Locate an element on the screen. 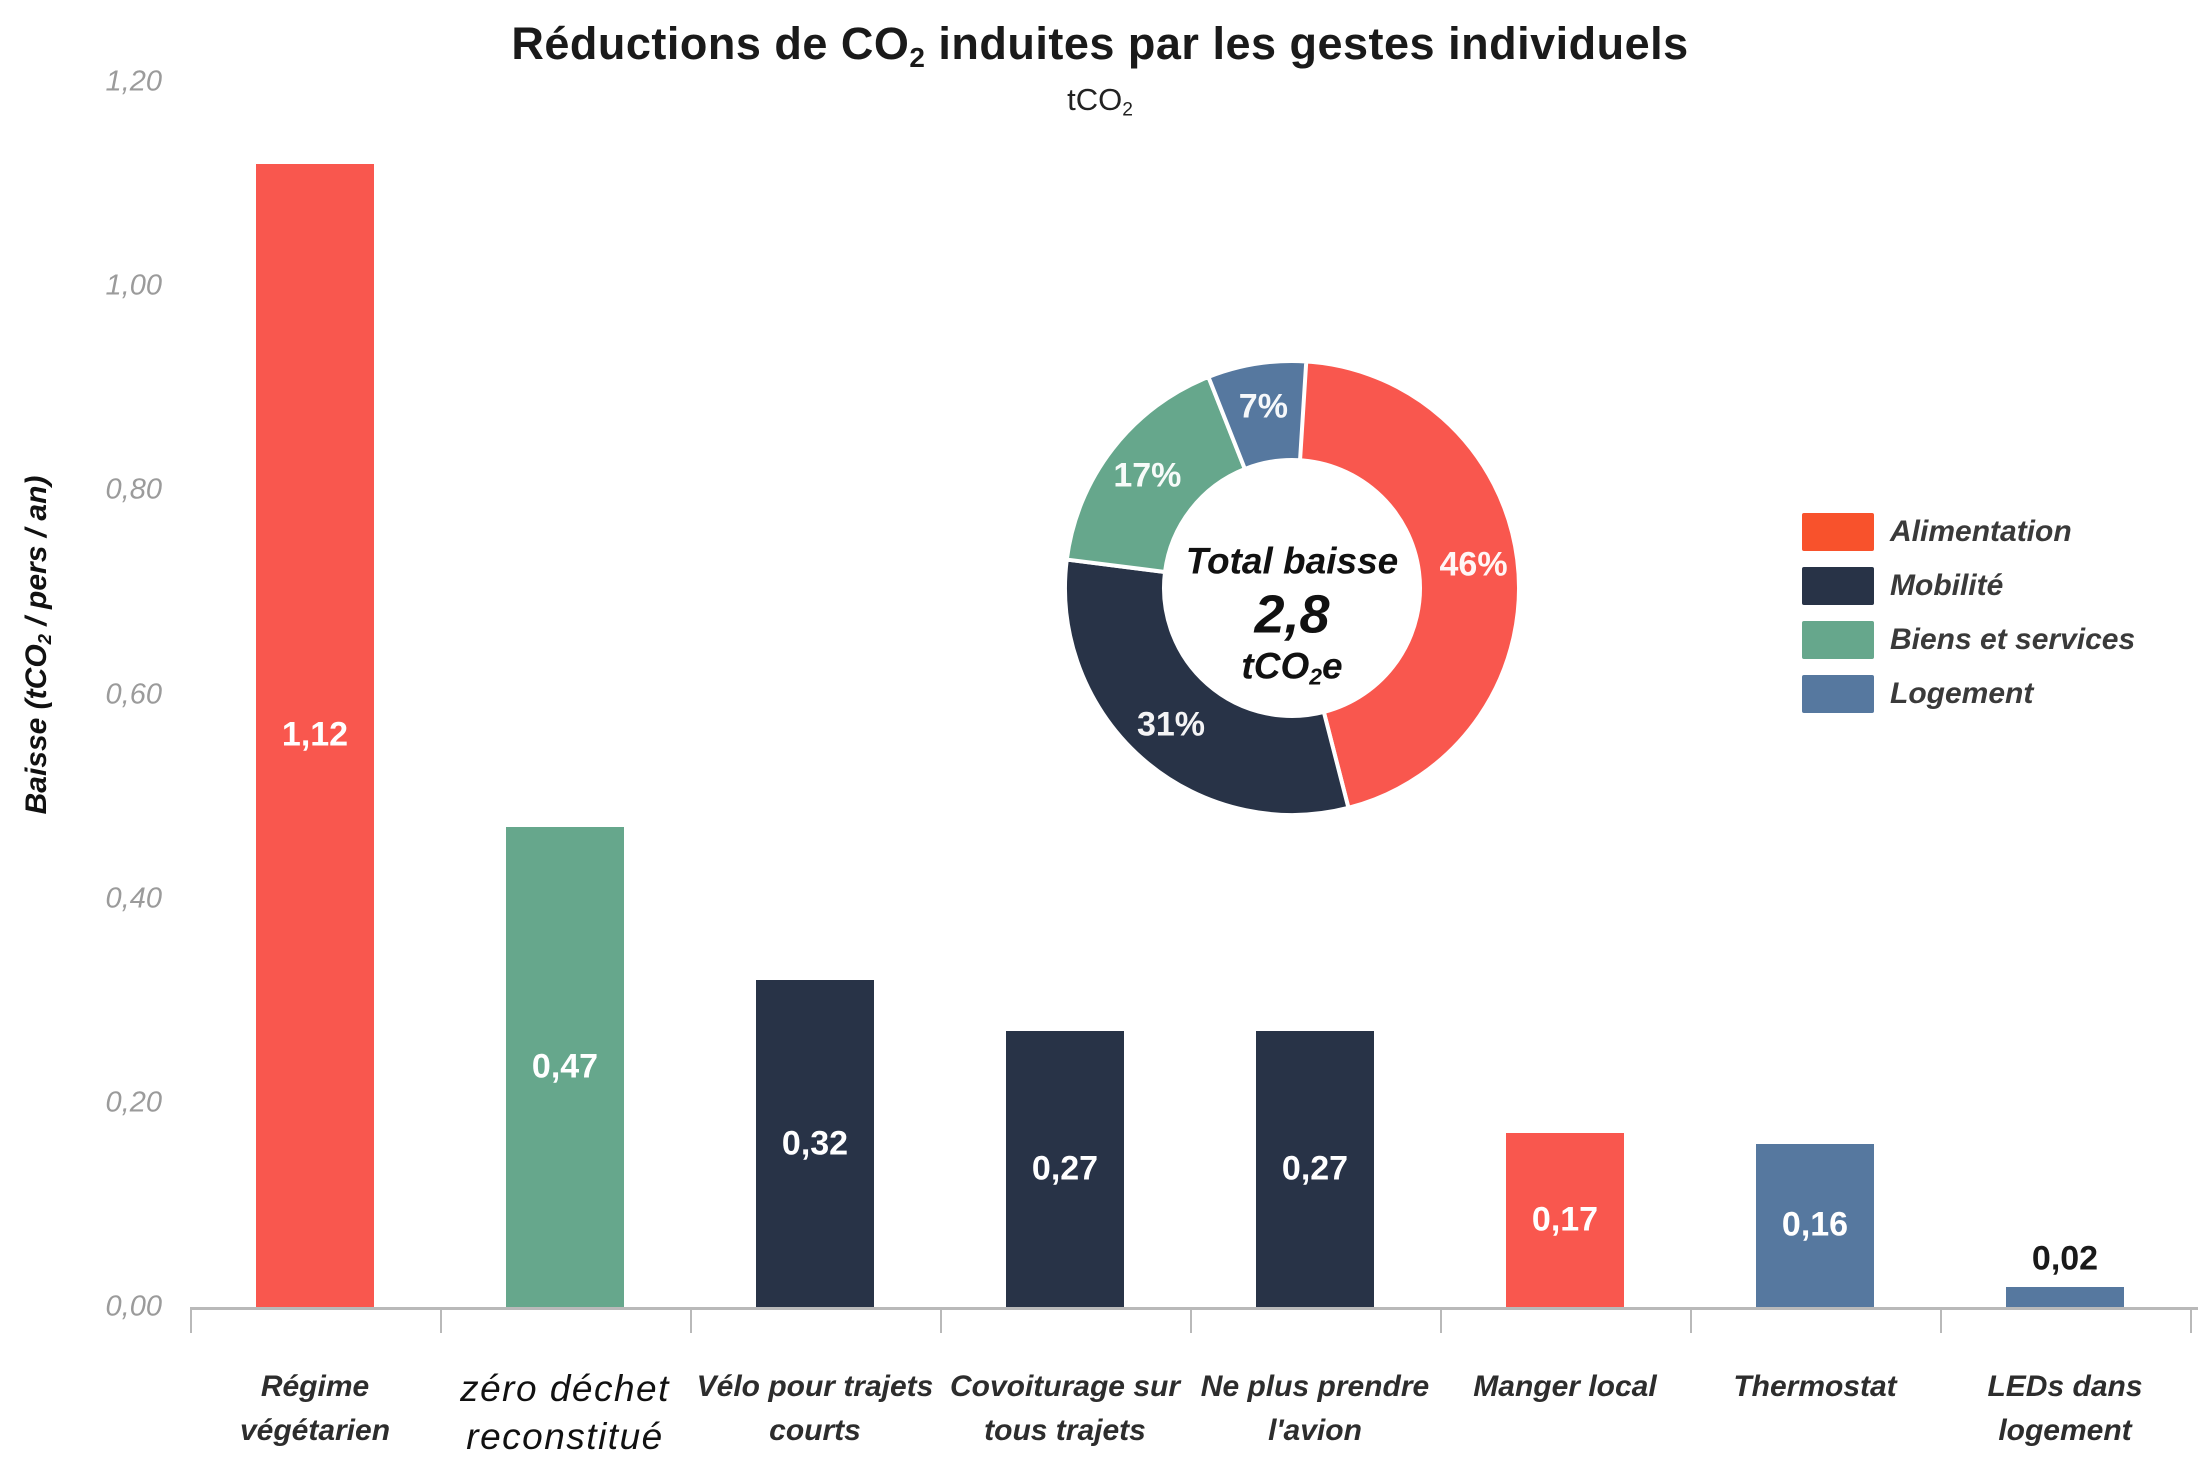  x-category-label: zéro déchet reconstitué is located at coordinates (565, 1412).